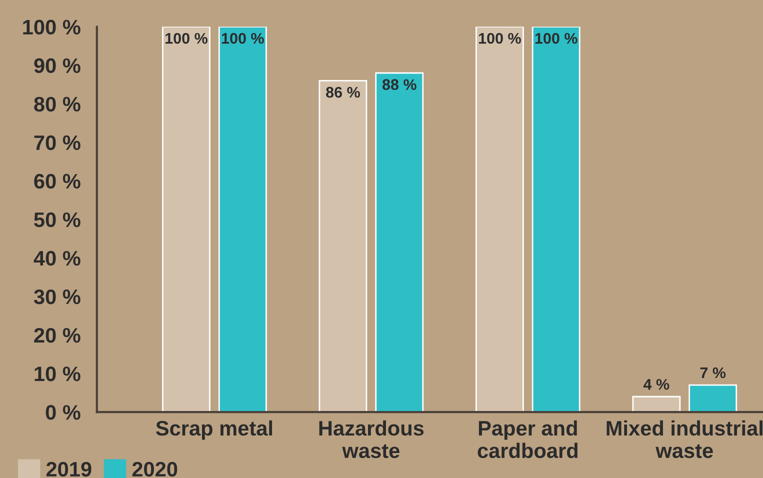 This screenshot has width=763, height=478. What do you see at coordinates (155, 469) in the screenshot?
I see `legend-label: 2020` at bounding box center [155, 469].